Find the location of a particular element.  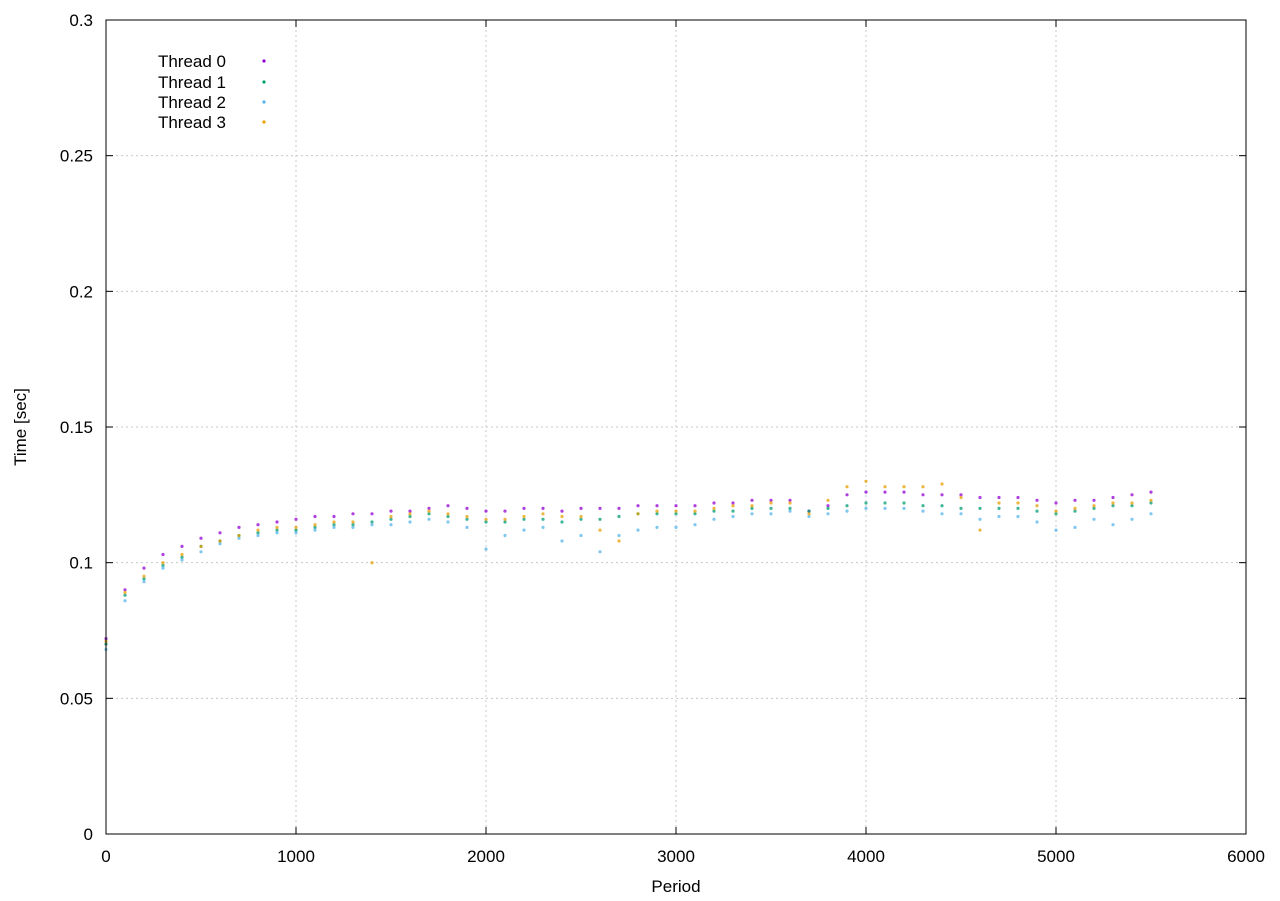

y-tick-label: 0.1 is located at coordinates (81, 563).